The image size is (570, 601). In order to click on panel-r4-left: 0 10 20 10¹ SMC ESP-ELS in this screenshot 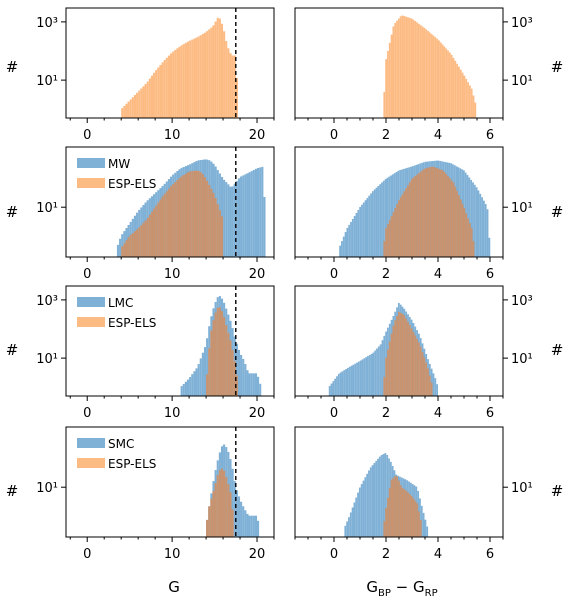, I will do `click(155, 494)`.